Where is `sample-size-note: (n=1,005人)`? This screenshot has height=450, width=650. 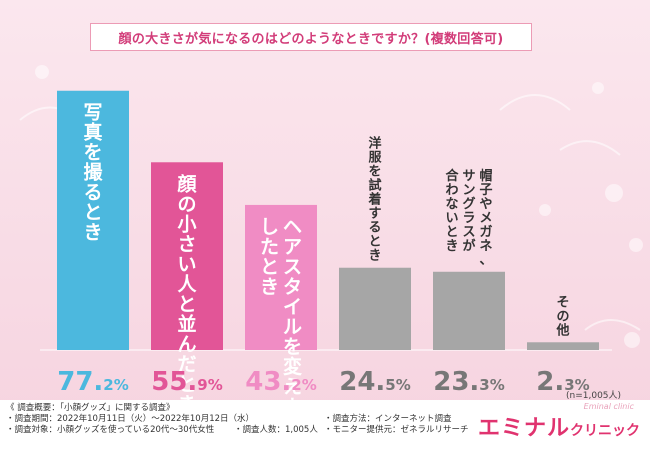 sample-size-note: (n=1,005人) is located at coordinates (594, 396).